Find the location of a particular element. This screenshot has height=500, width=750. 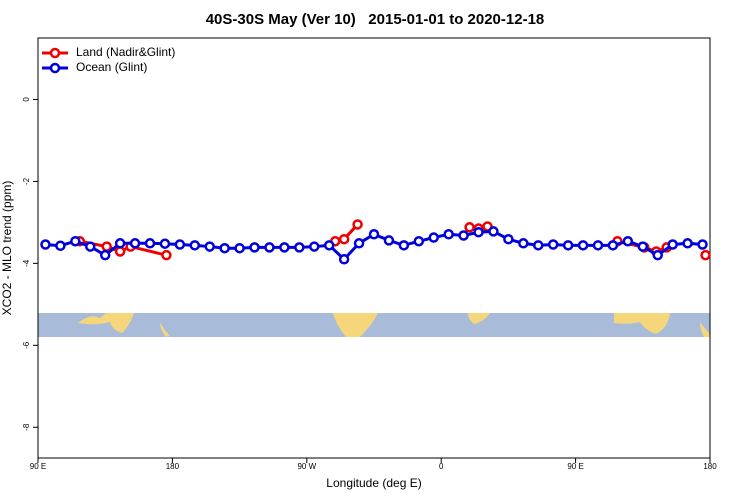

x-tick-label: 0 is located at coordinates (441, 466).